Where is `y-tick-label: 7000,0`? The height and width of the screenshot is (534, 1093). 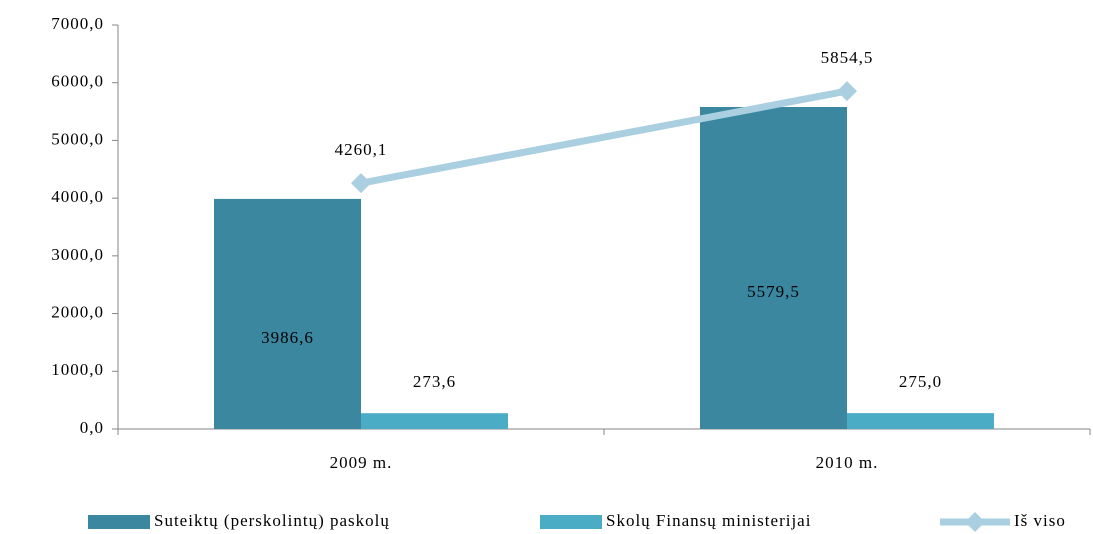 y-tick-label: 7000,0 is located at coordinates (77, 23).